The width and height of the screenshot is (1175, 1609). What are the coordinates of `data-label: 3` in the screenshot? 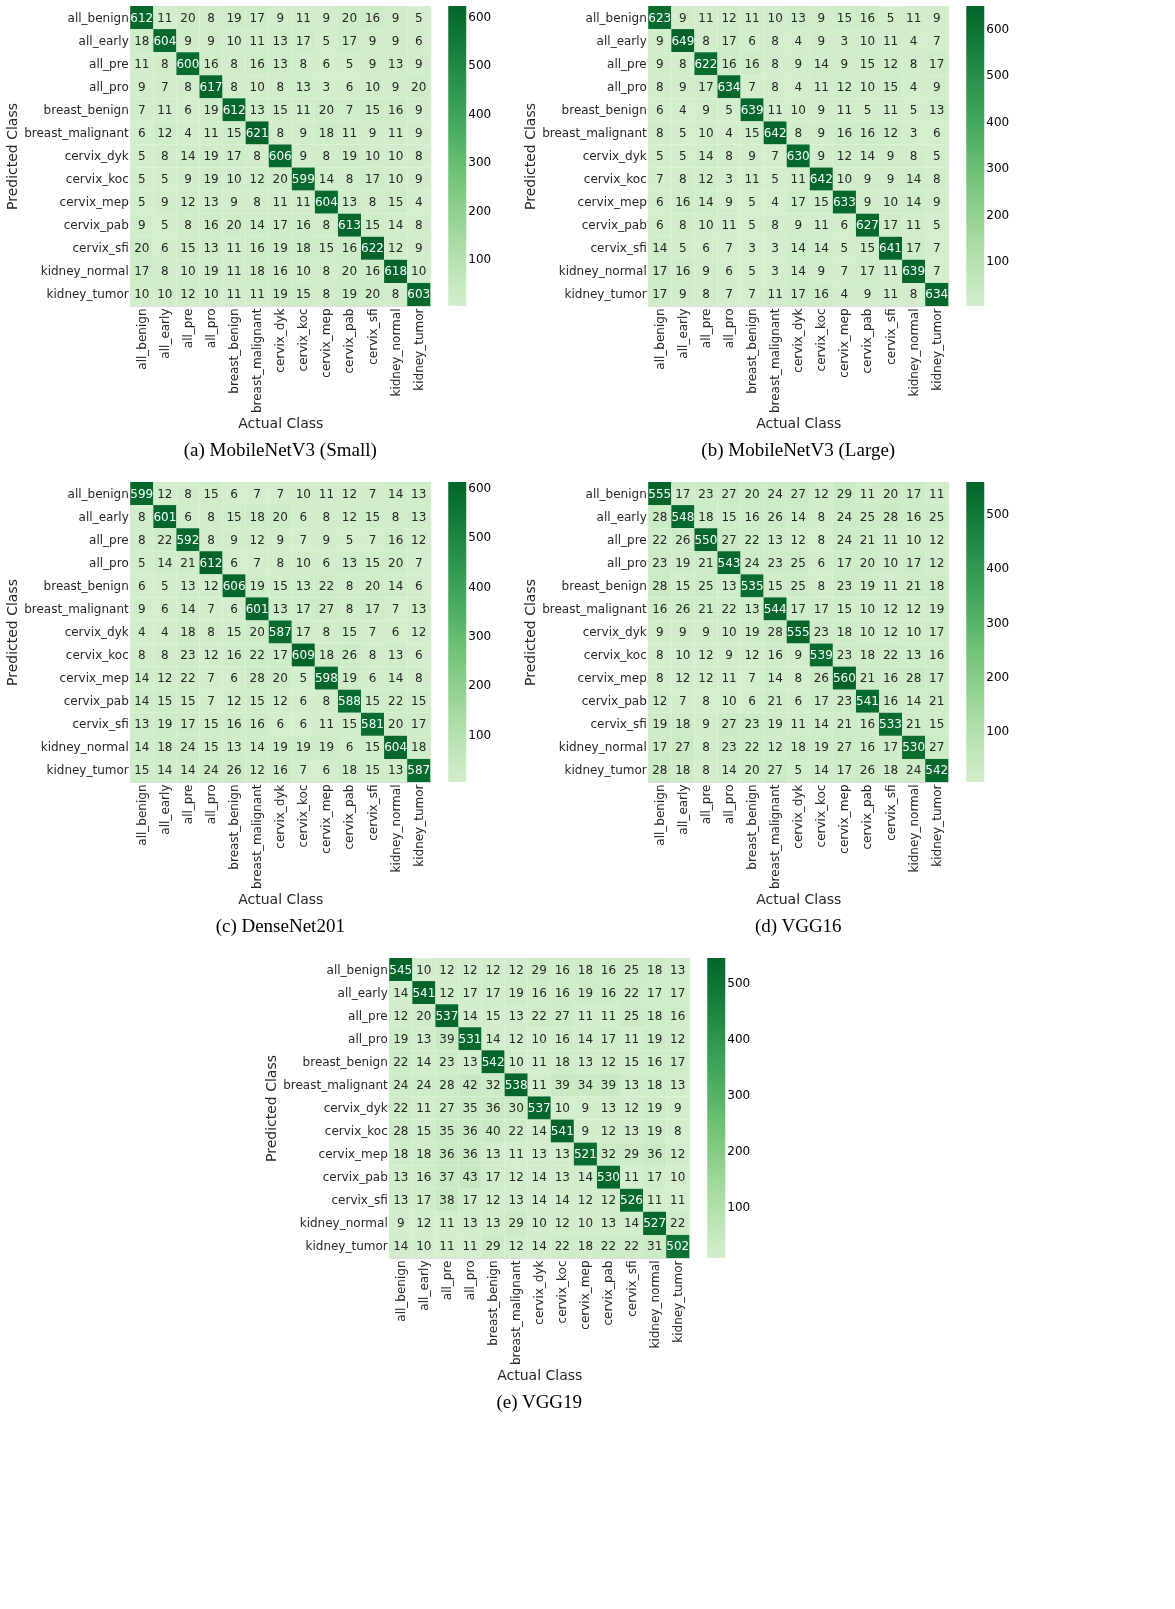 It's located at (752, 248).